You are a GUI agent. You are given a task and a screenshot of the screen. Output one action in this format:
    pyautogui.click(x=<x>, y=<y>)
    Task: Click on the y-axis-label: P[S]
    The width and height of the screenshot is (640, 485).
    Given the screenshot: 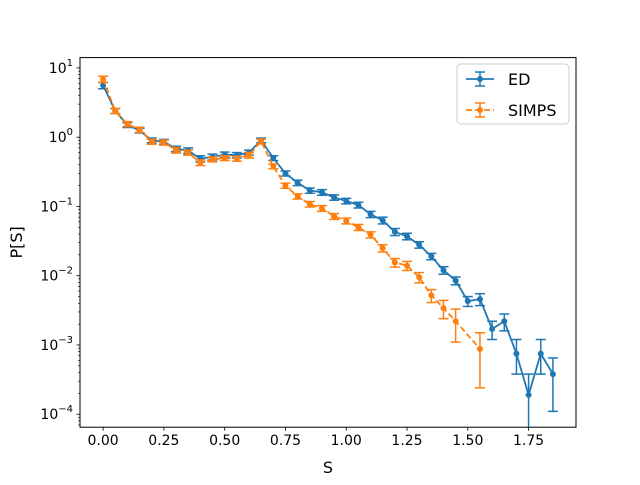 What is the action you would take?
    pyautogui.click(x=16, y=242)
    